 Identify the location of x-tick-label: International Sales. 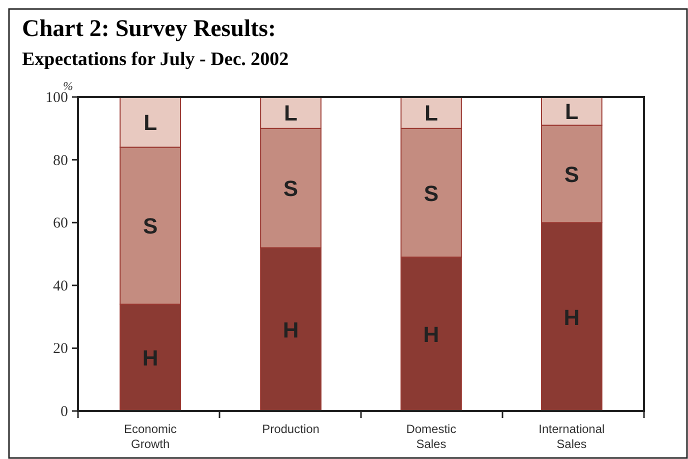
(571, 436).